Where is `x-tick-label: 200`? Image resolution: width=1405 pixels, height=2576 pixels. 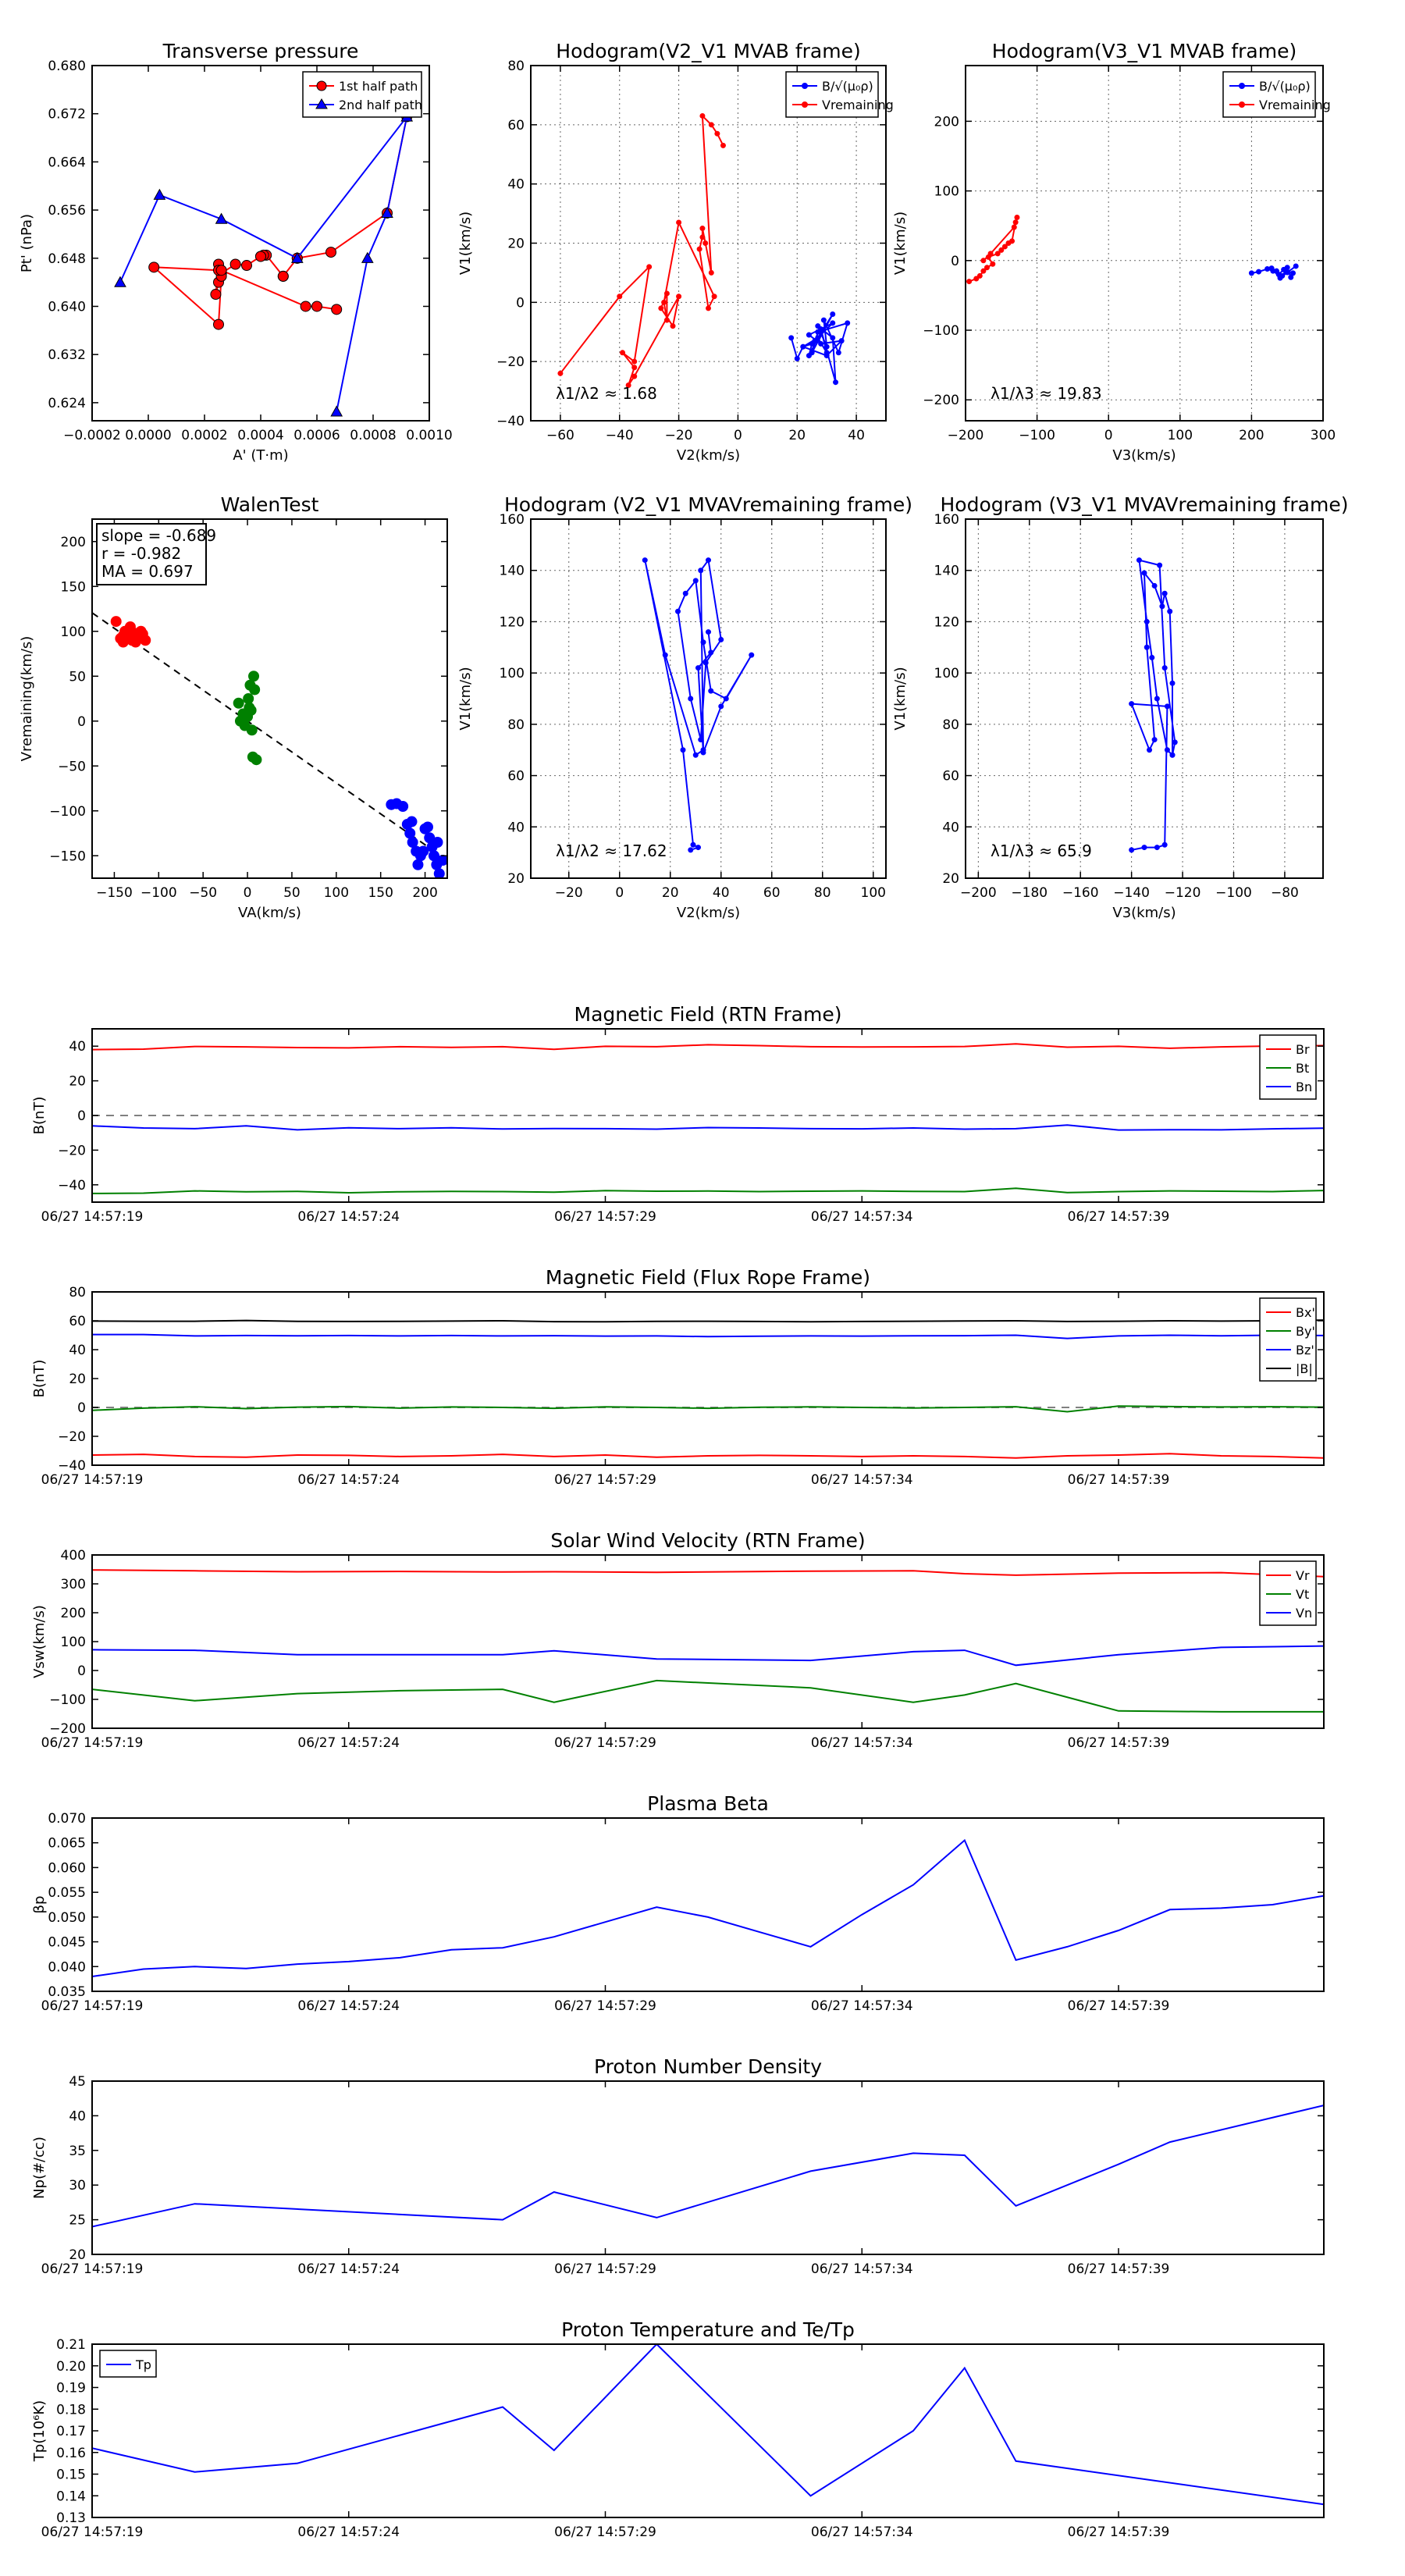 x-tick-label: 200 is located at coordinates (424, 893).